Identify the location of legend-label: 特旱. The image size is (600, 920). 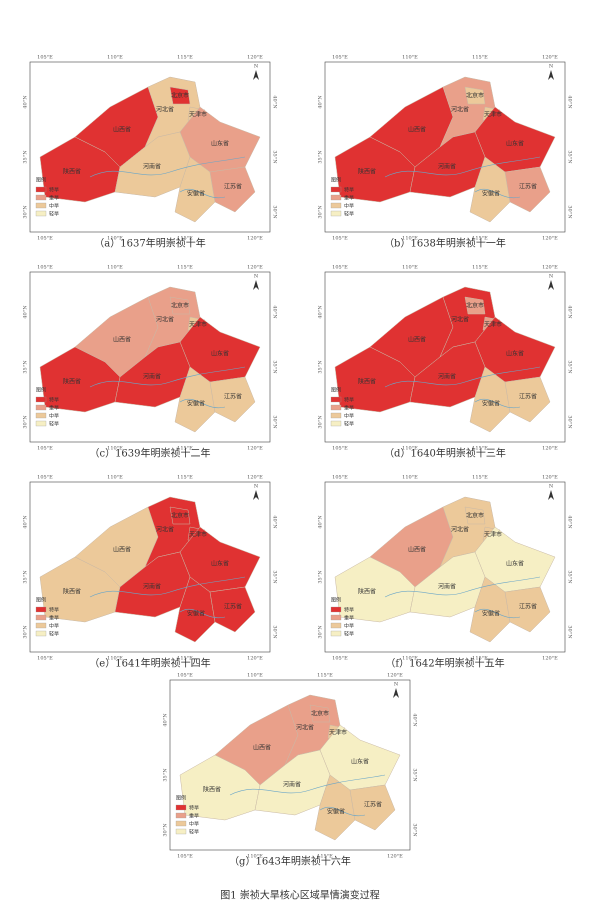
(349, 190).